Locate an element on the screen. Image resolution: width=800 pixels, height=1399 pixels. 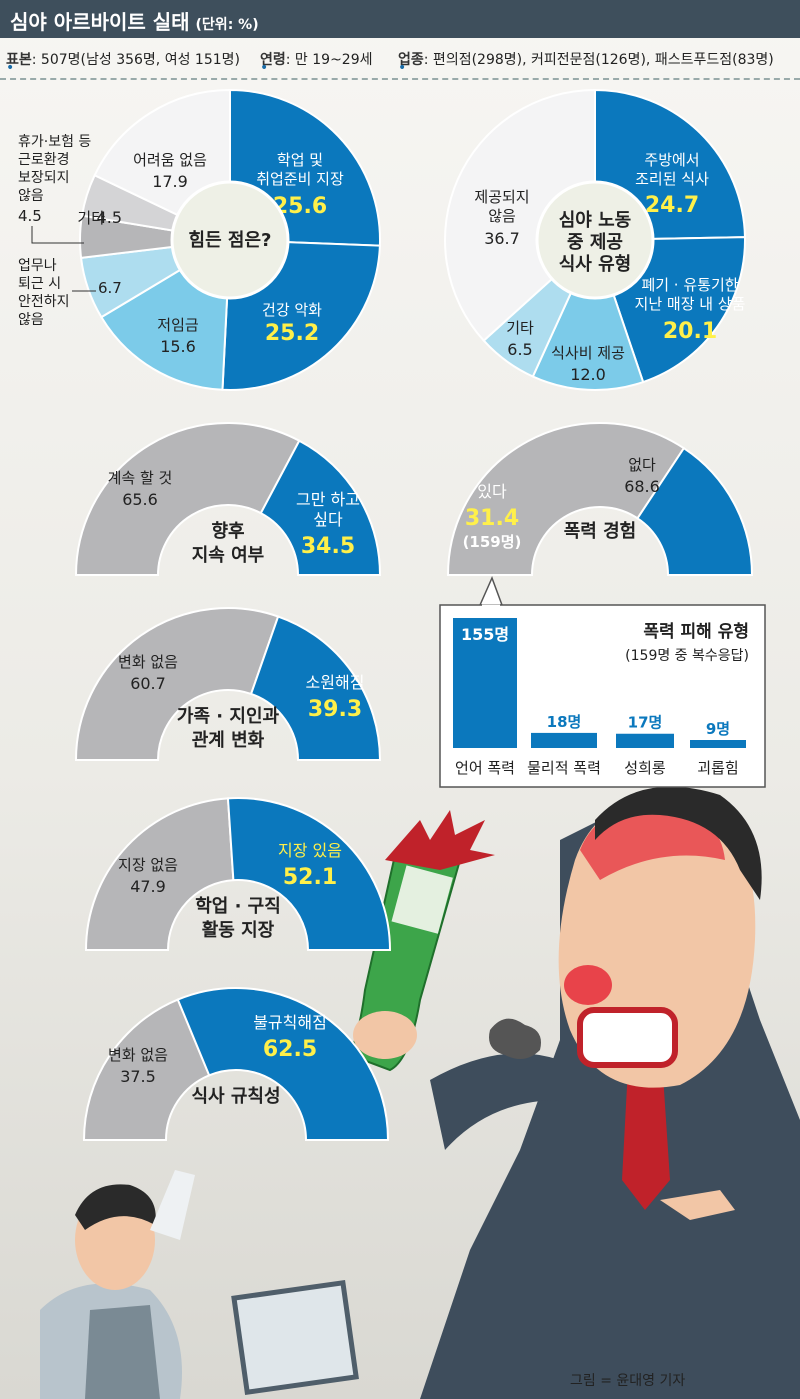
slice-label: 보장되지 is located at coordinates (44, 178).